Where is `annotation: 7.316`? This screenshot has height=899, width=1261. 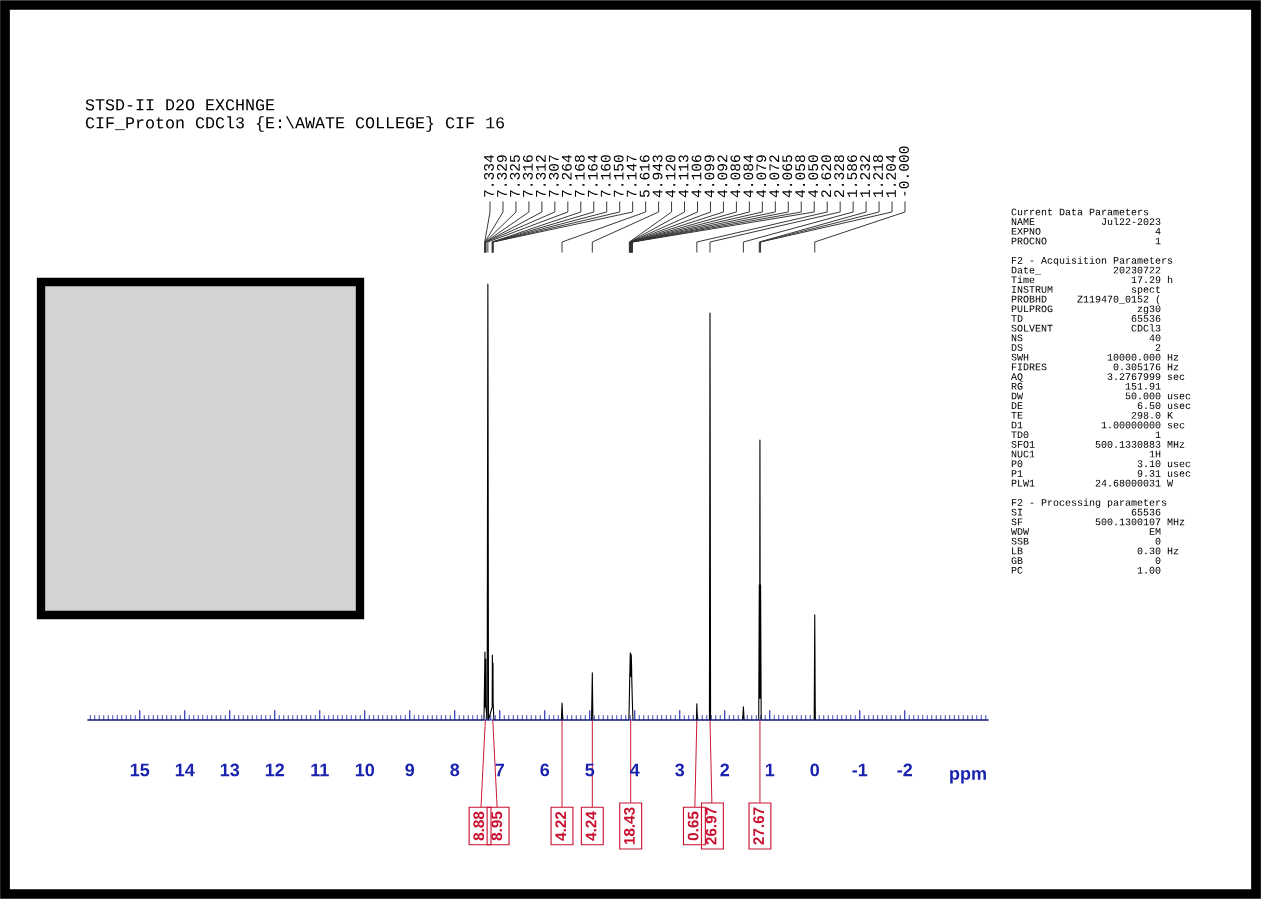
annotation: 7.316 is located at coordinates (527, 176).